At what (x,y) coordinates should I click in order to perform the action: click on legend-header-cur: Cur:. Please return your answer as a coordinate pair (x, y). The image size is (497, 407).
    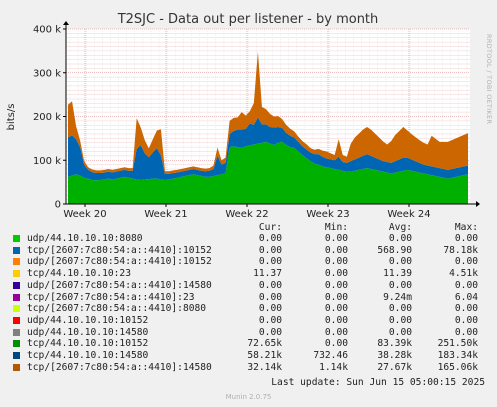
    Looking at the image, I should click on (270, 227).